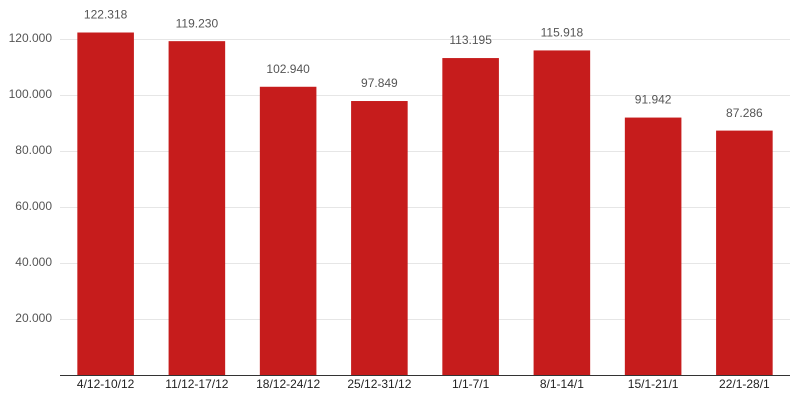  Describe the element at coordinates (653, 100) in the screenshot. I see `value-label: 91.942` at that location.